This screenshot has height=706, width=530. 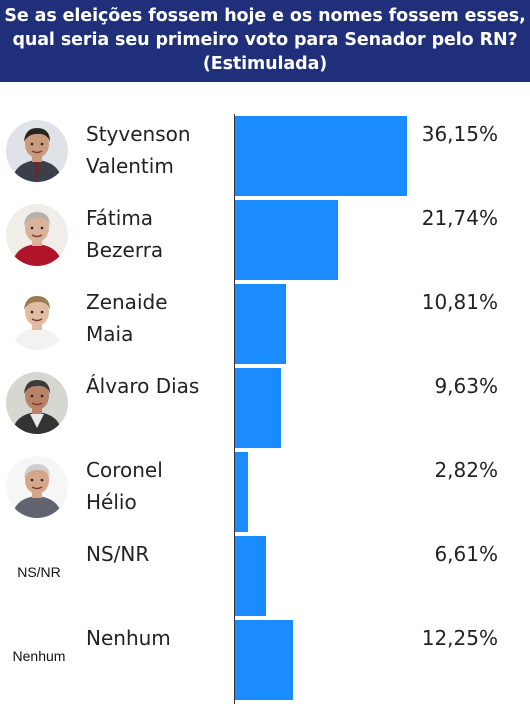 What do you see at coordinates (156, 486) in the screenshot?
I see `category-label: Coronel Hélio` at bounding box center [156, 486].